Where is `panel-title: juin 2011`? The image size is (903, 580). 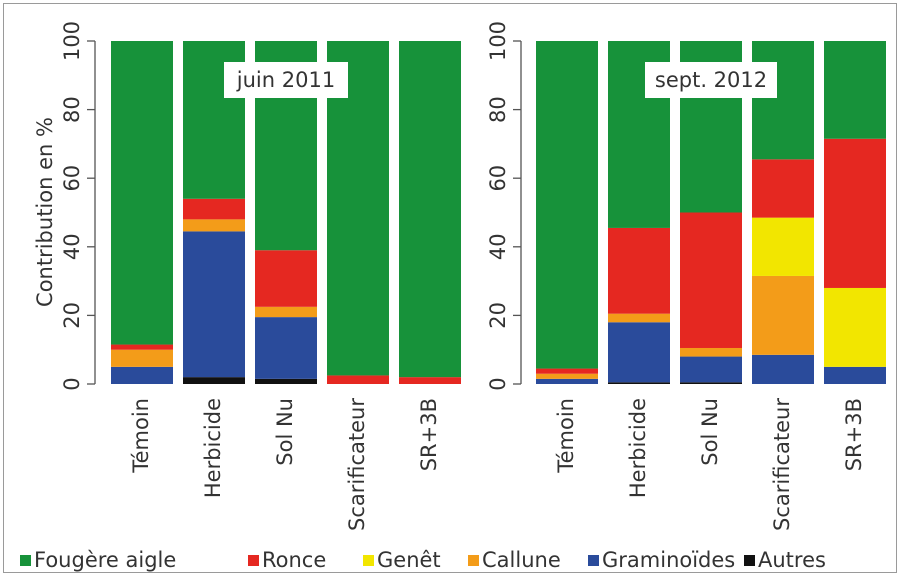 panel-title: juin 2011 is located at coordinates (285, 80).